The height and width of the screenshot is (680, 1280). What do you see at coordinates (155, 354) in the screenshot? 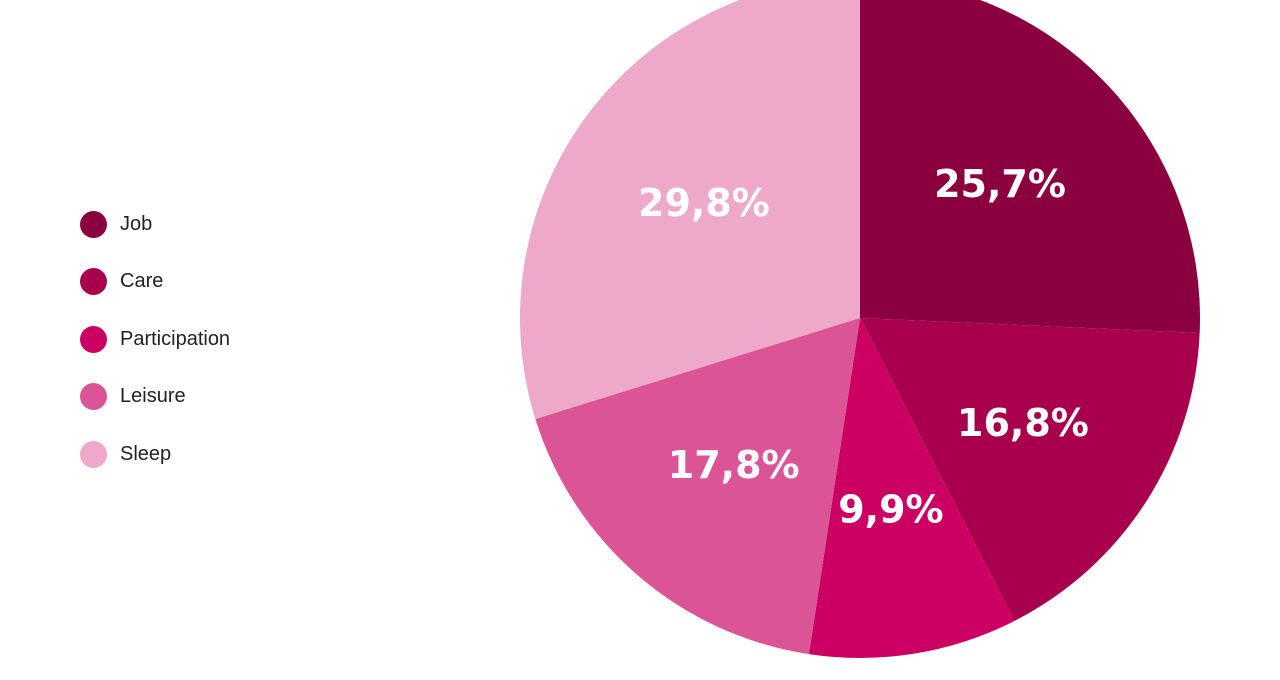
I see `legend: Job Care Participation Leisure Sleep` at bounding box center [155, 354].